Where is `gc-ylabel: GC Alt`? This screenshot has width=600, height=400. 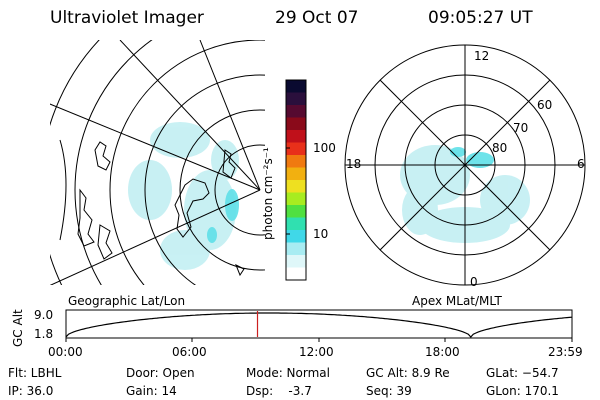
gc-ylabel: GC Alt is located at coordinates (18, 328).